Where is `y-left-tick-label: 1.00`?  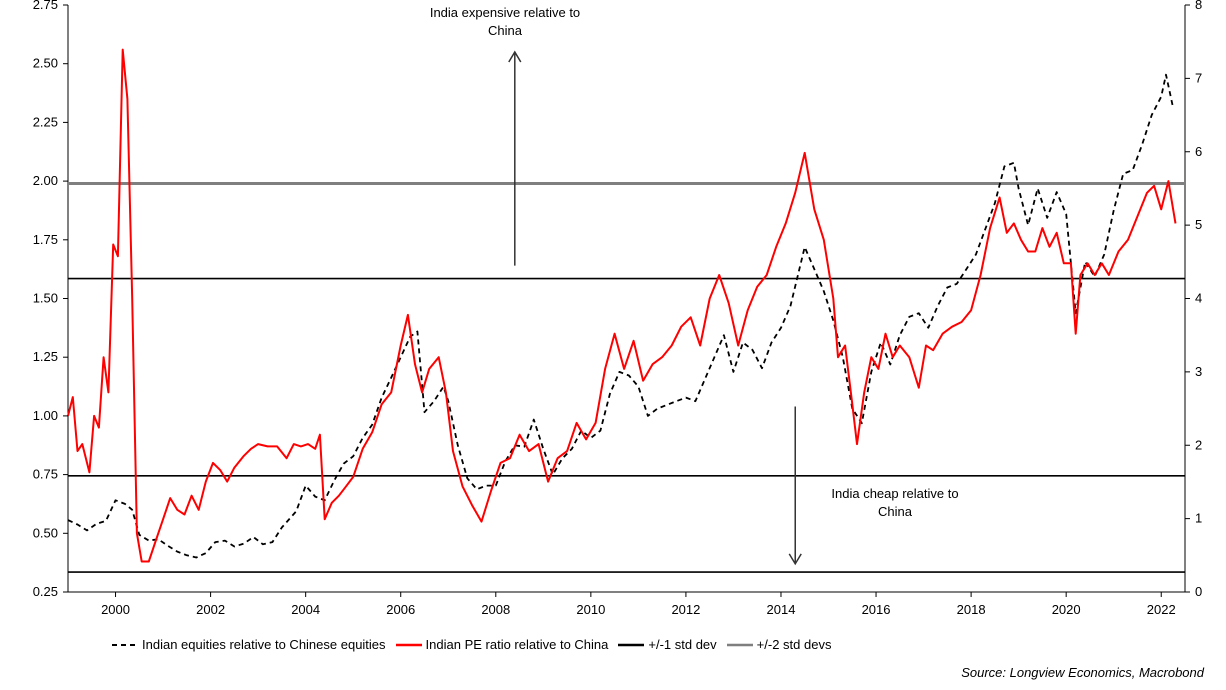
y-left-tick-label: 1.00 is located at coordinates (45, 415).